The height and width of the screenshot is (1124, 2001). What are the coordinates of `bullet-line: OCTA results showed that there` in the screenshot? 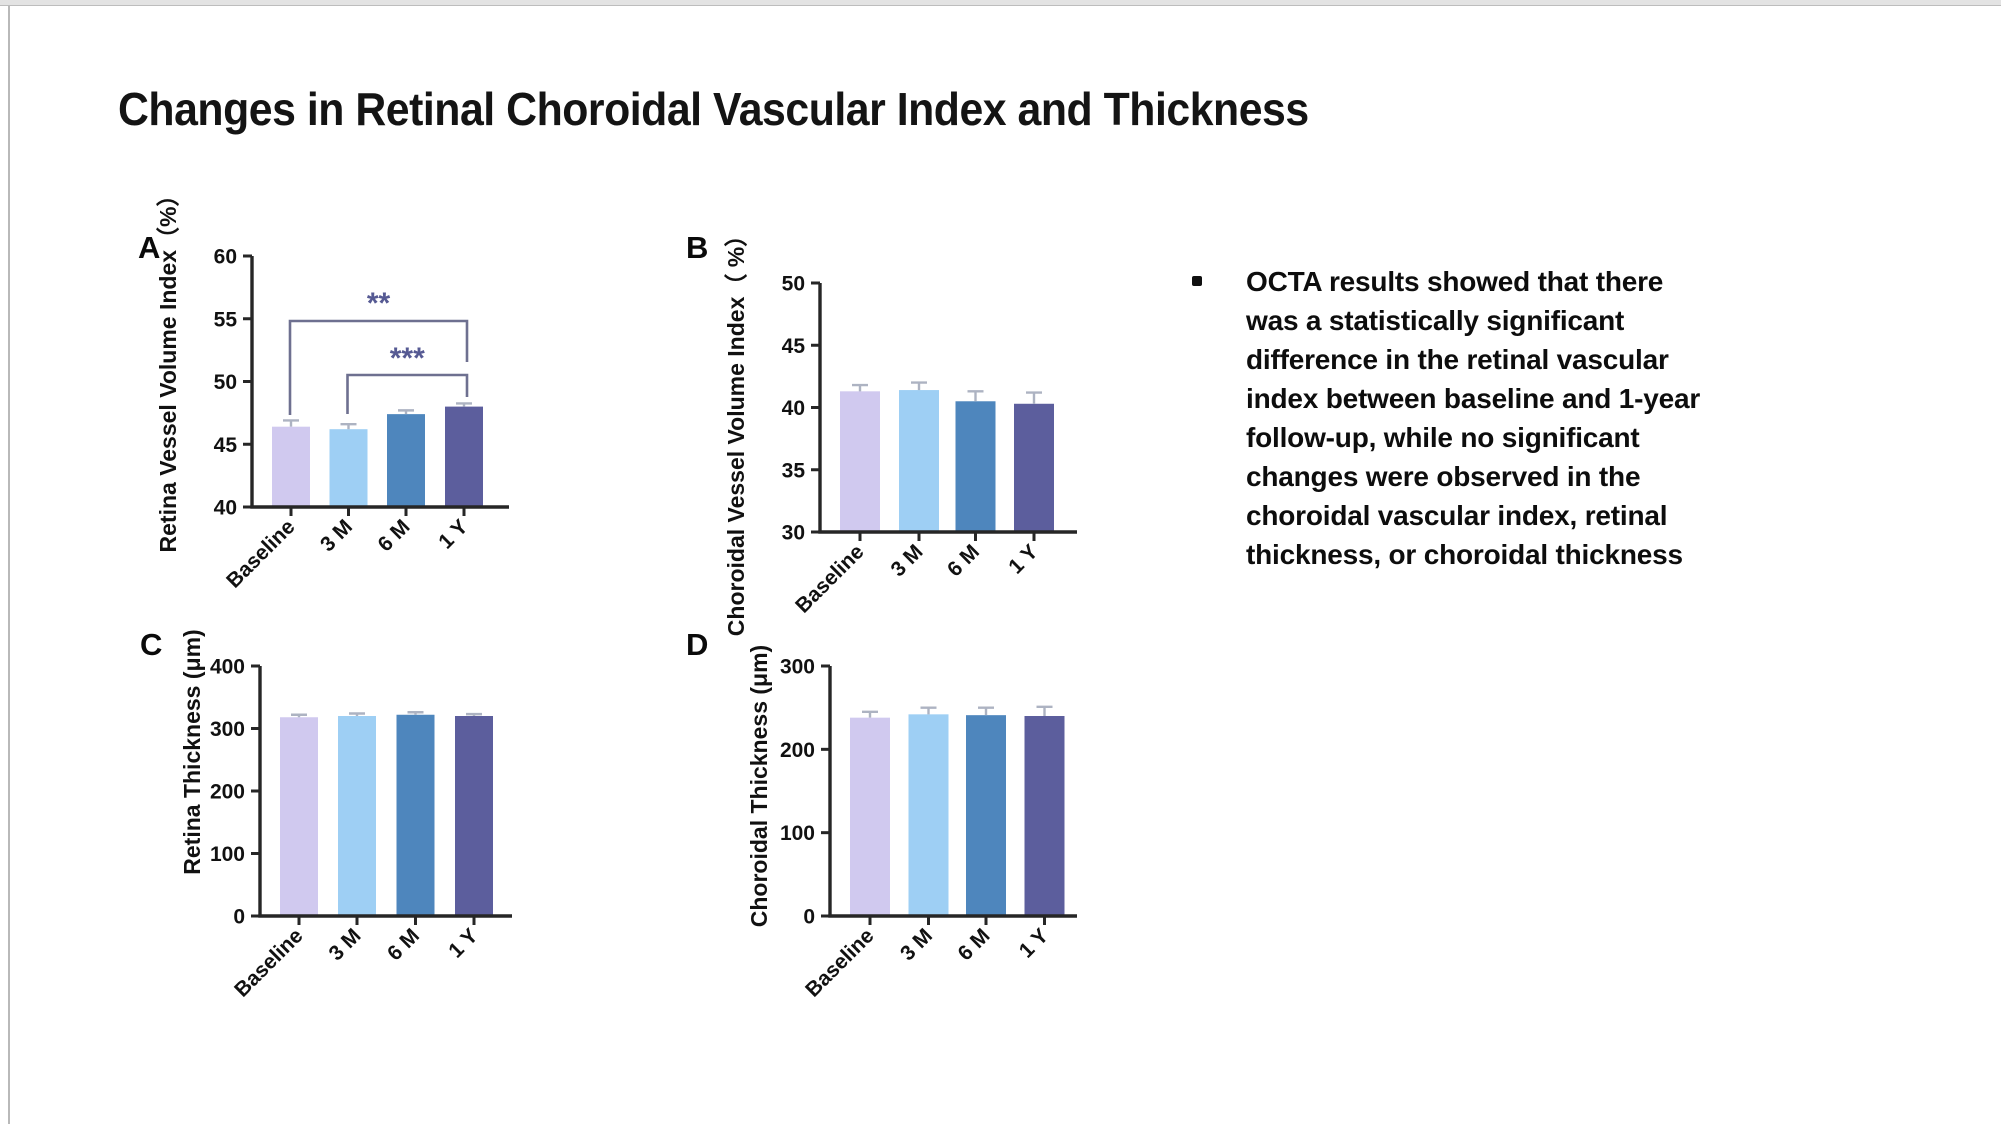 It's located at (1455, 281).